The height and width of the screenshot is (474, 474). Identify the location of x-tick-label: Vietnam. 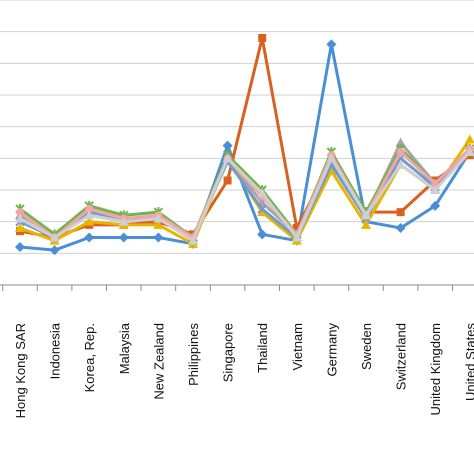
(297, 346).